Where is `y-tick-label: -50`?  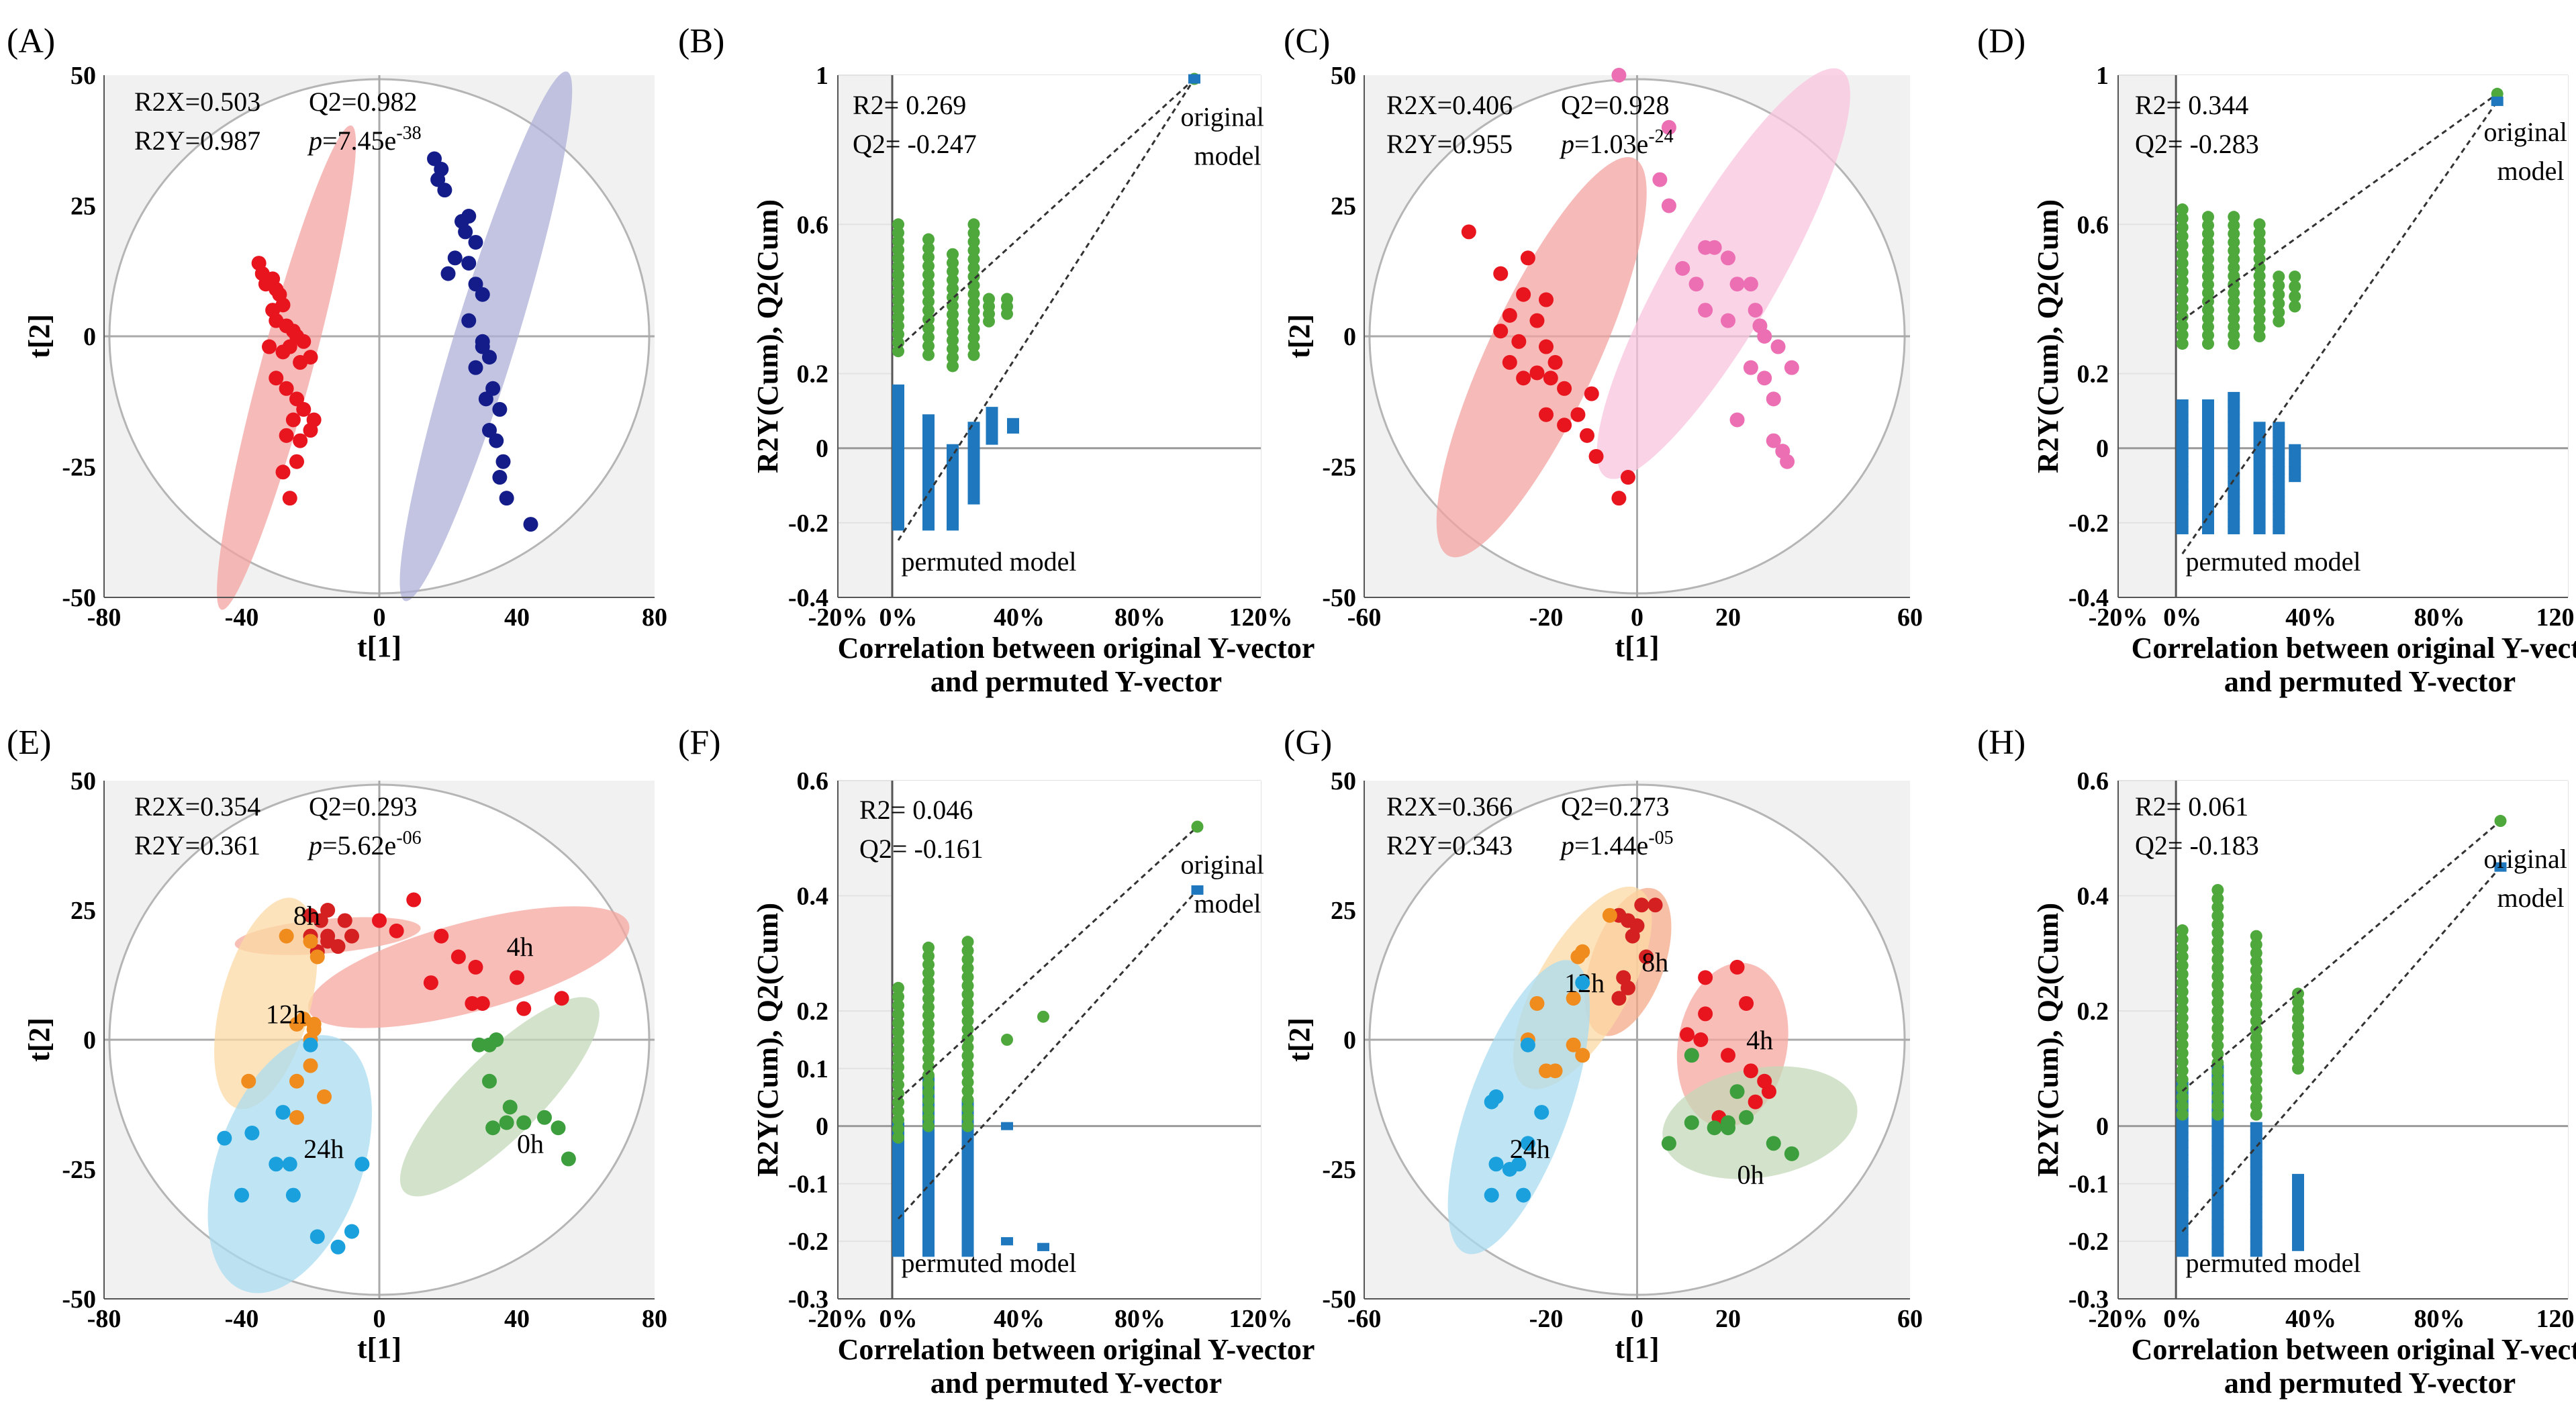
y-tick-label: -50 is located at coordinates (79, 598).